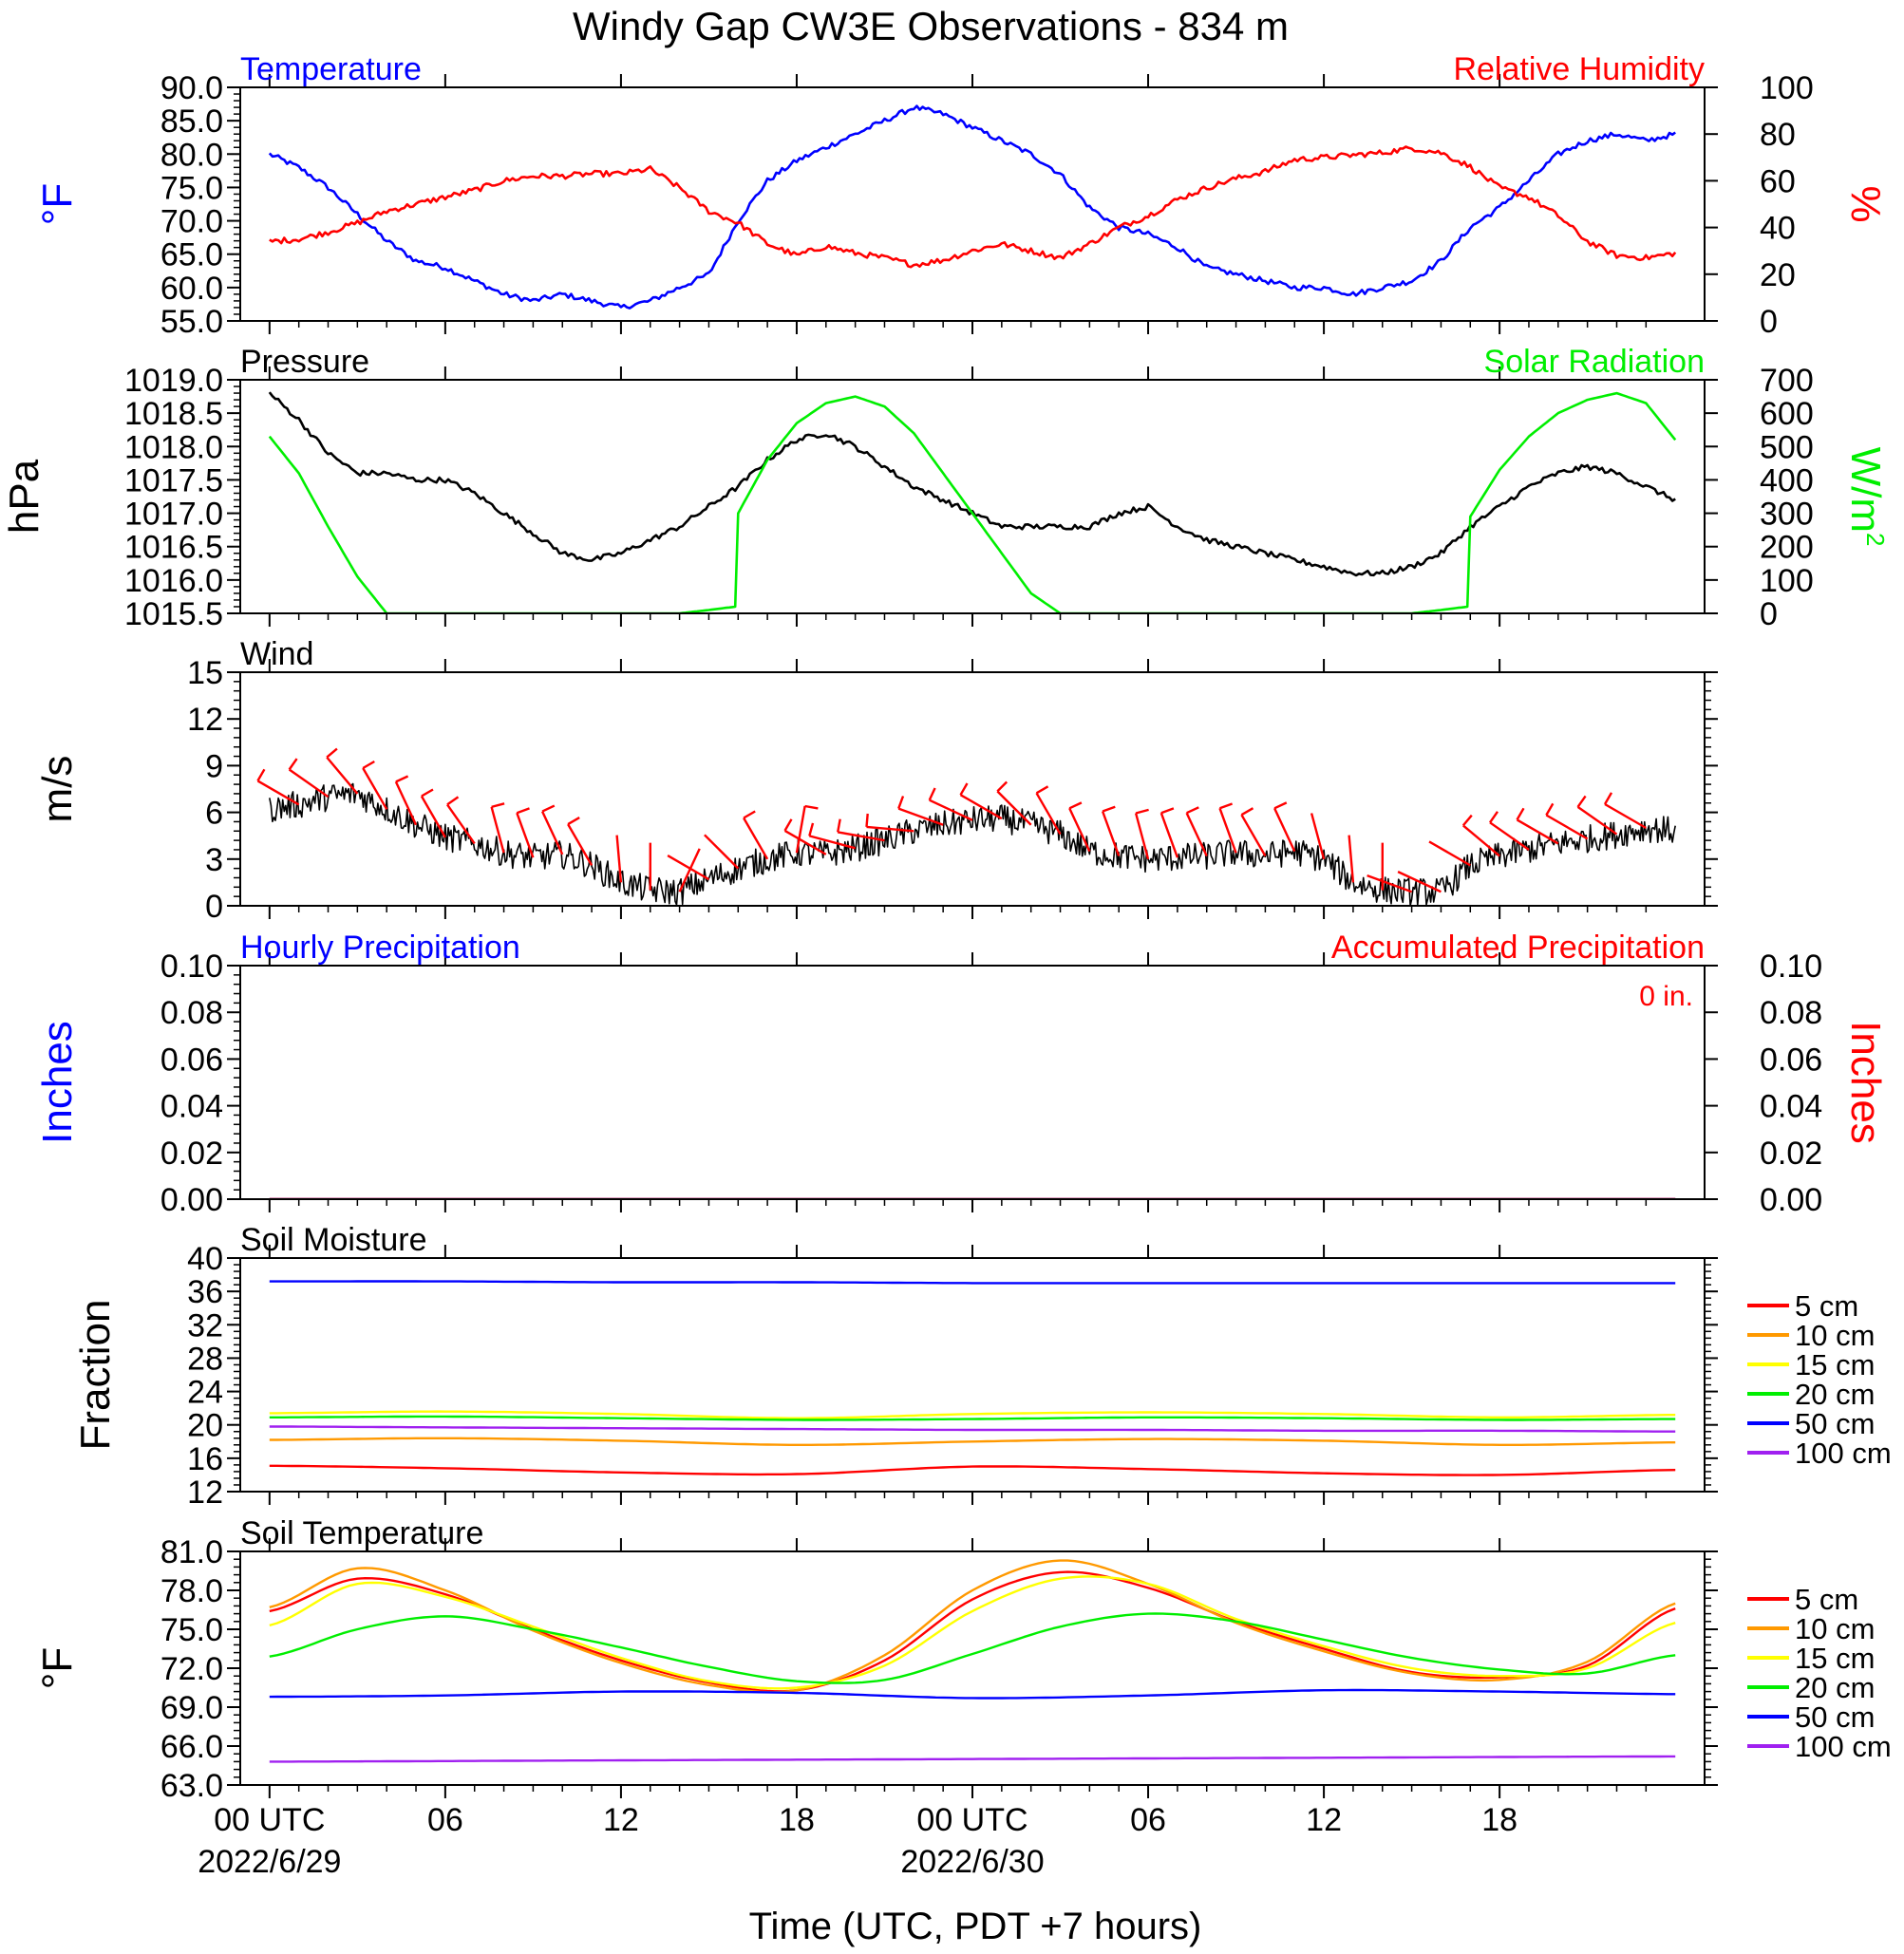 The image size is (1904, 1954). I want to click on y-tick-label-right: 100, so click(1787, 581).